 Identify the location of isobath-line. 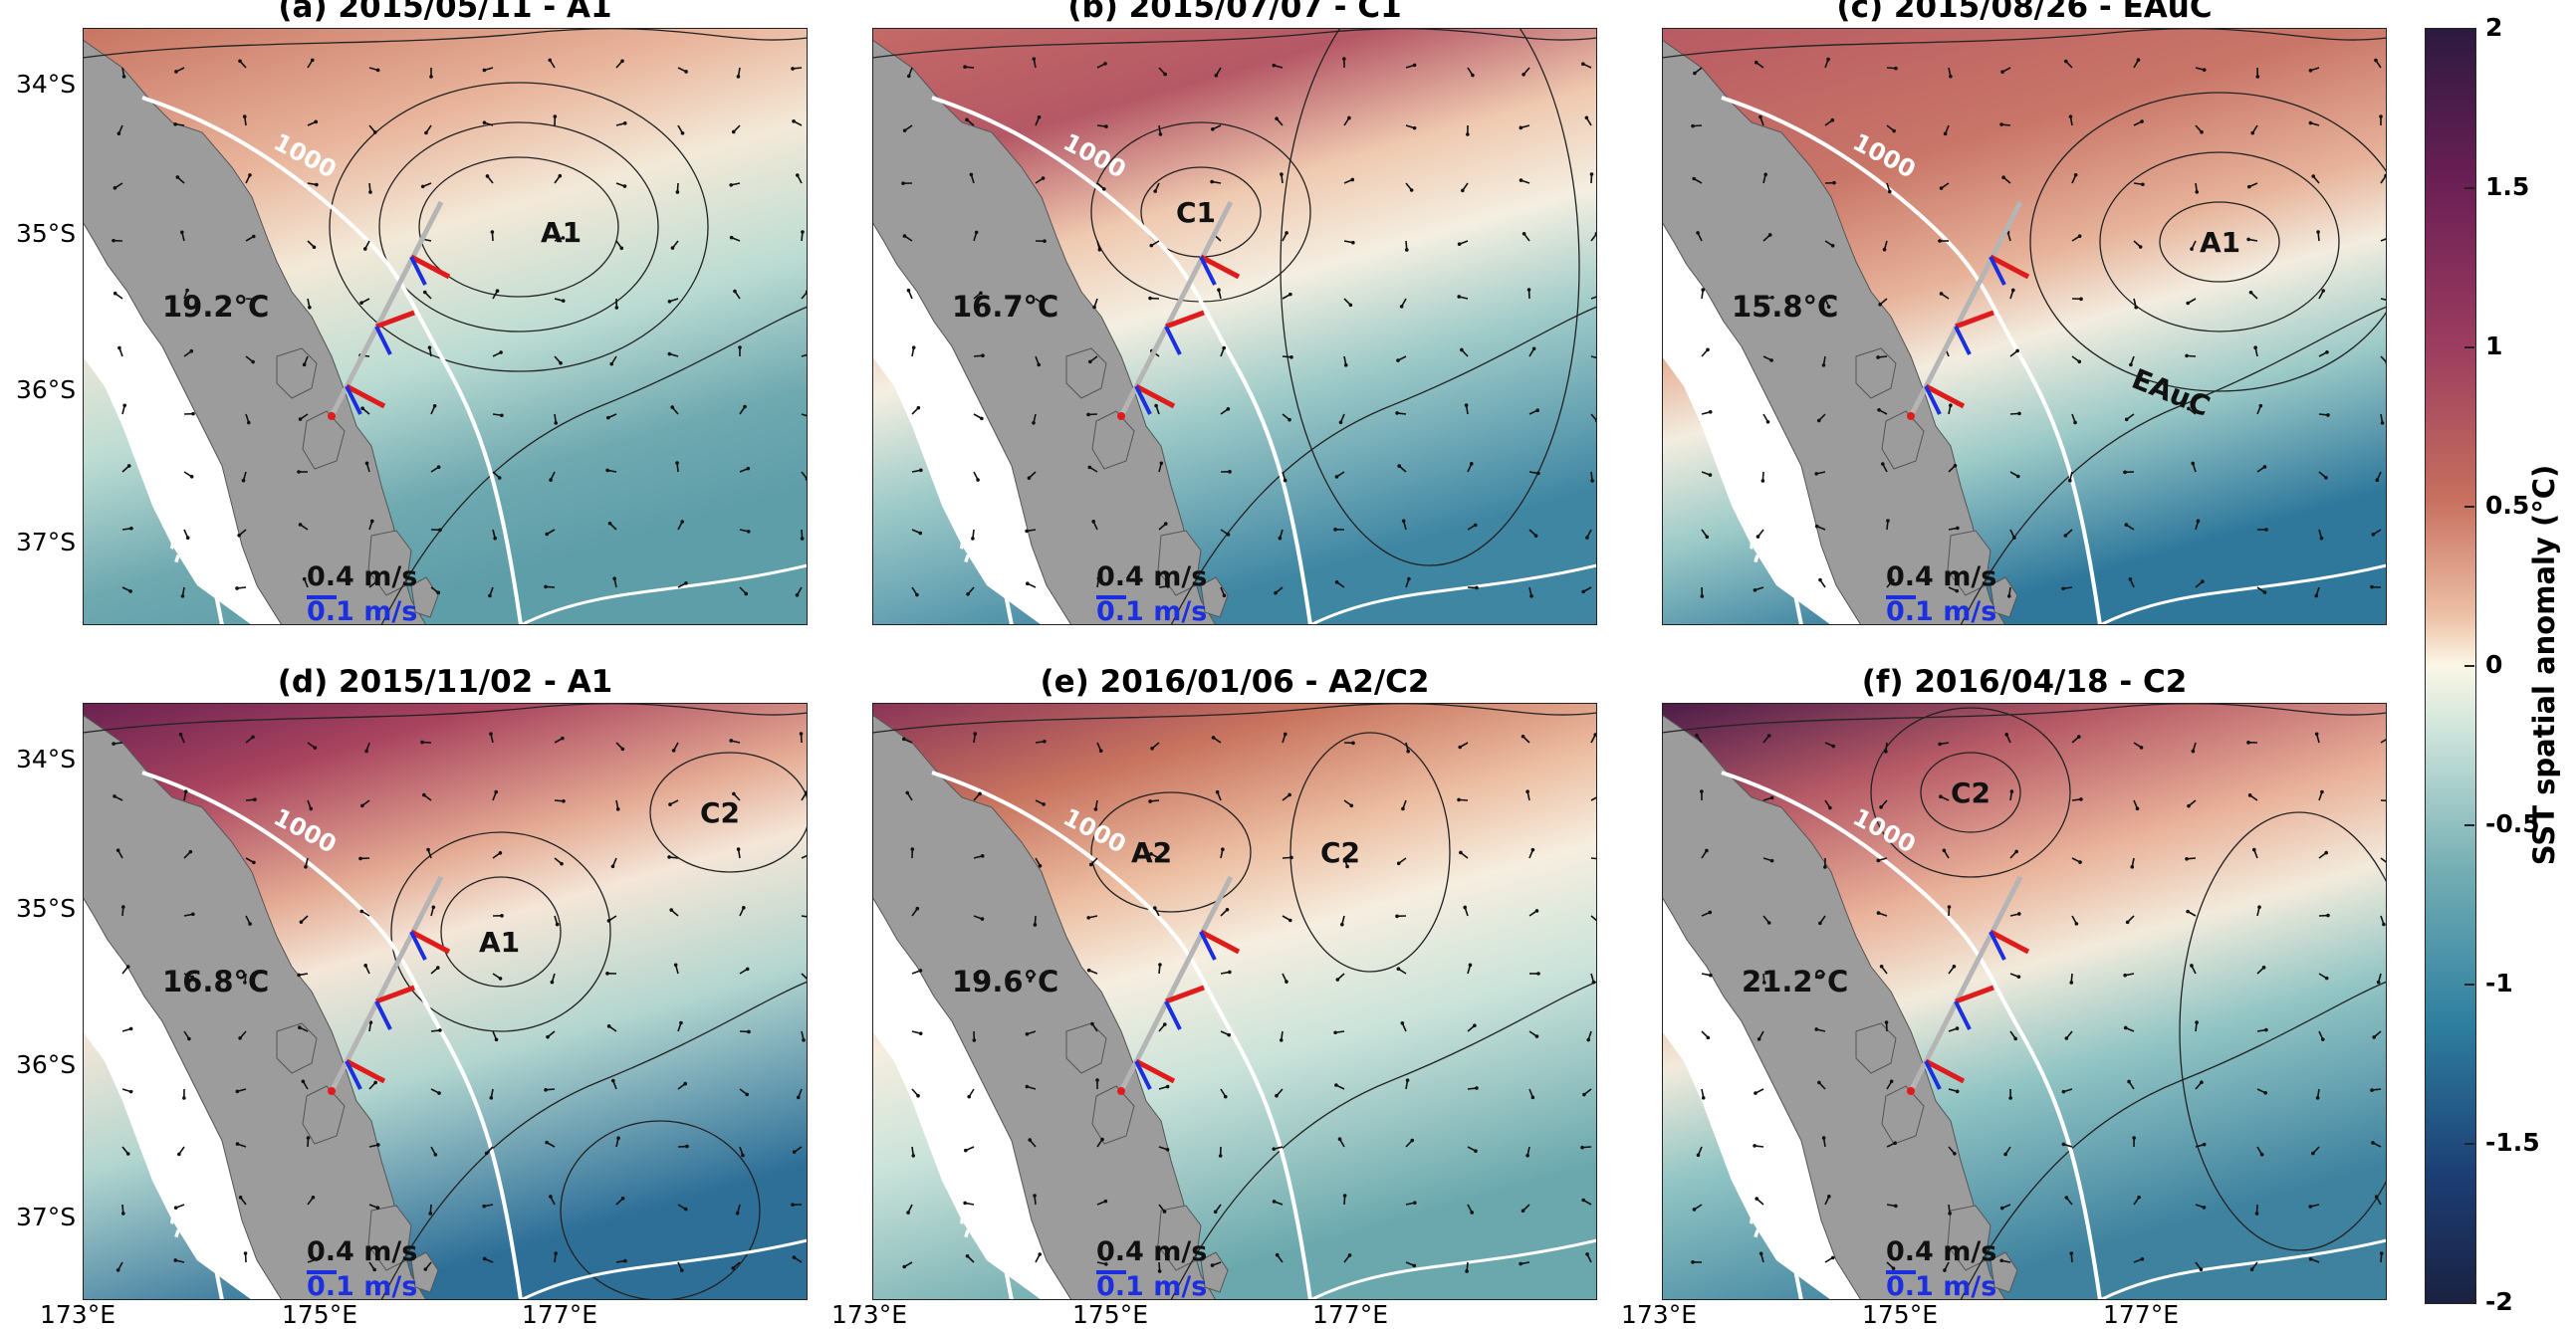
(664, 594).